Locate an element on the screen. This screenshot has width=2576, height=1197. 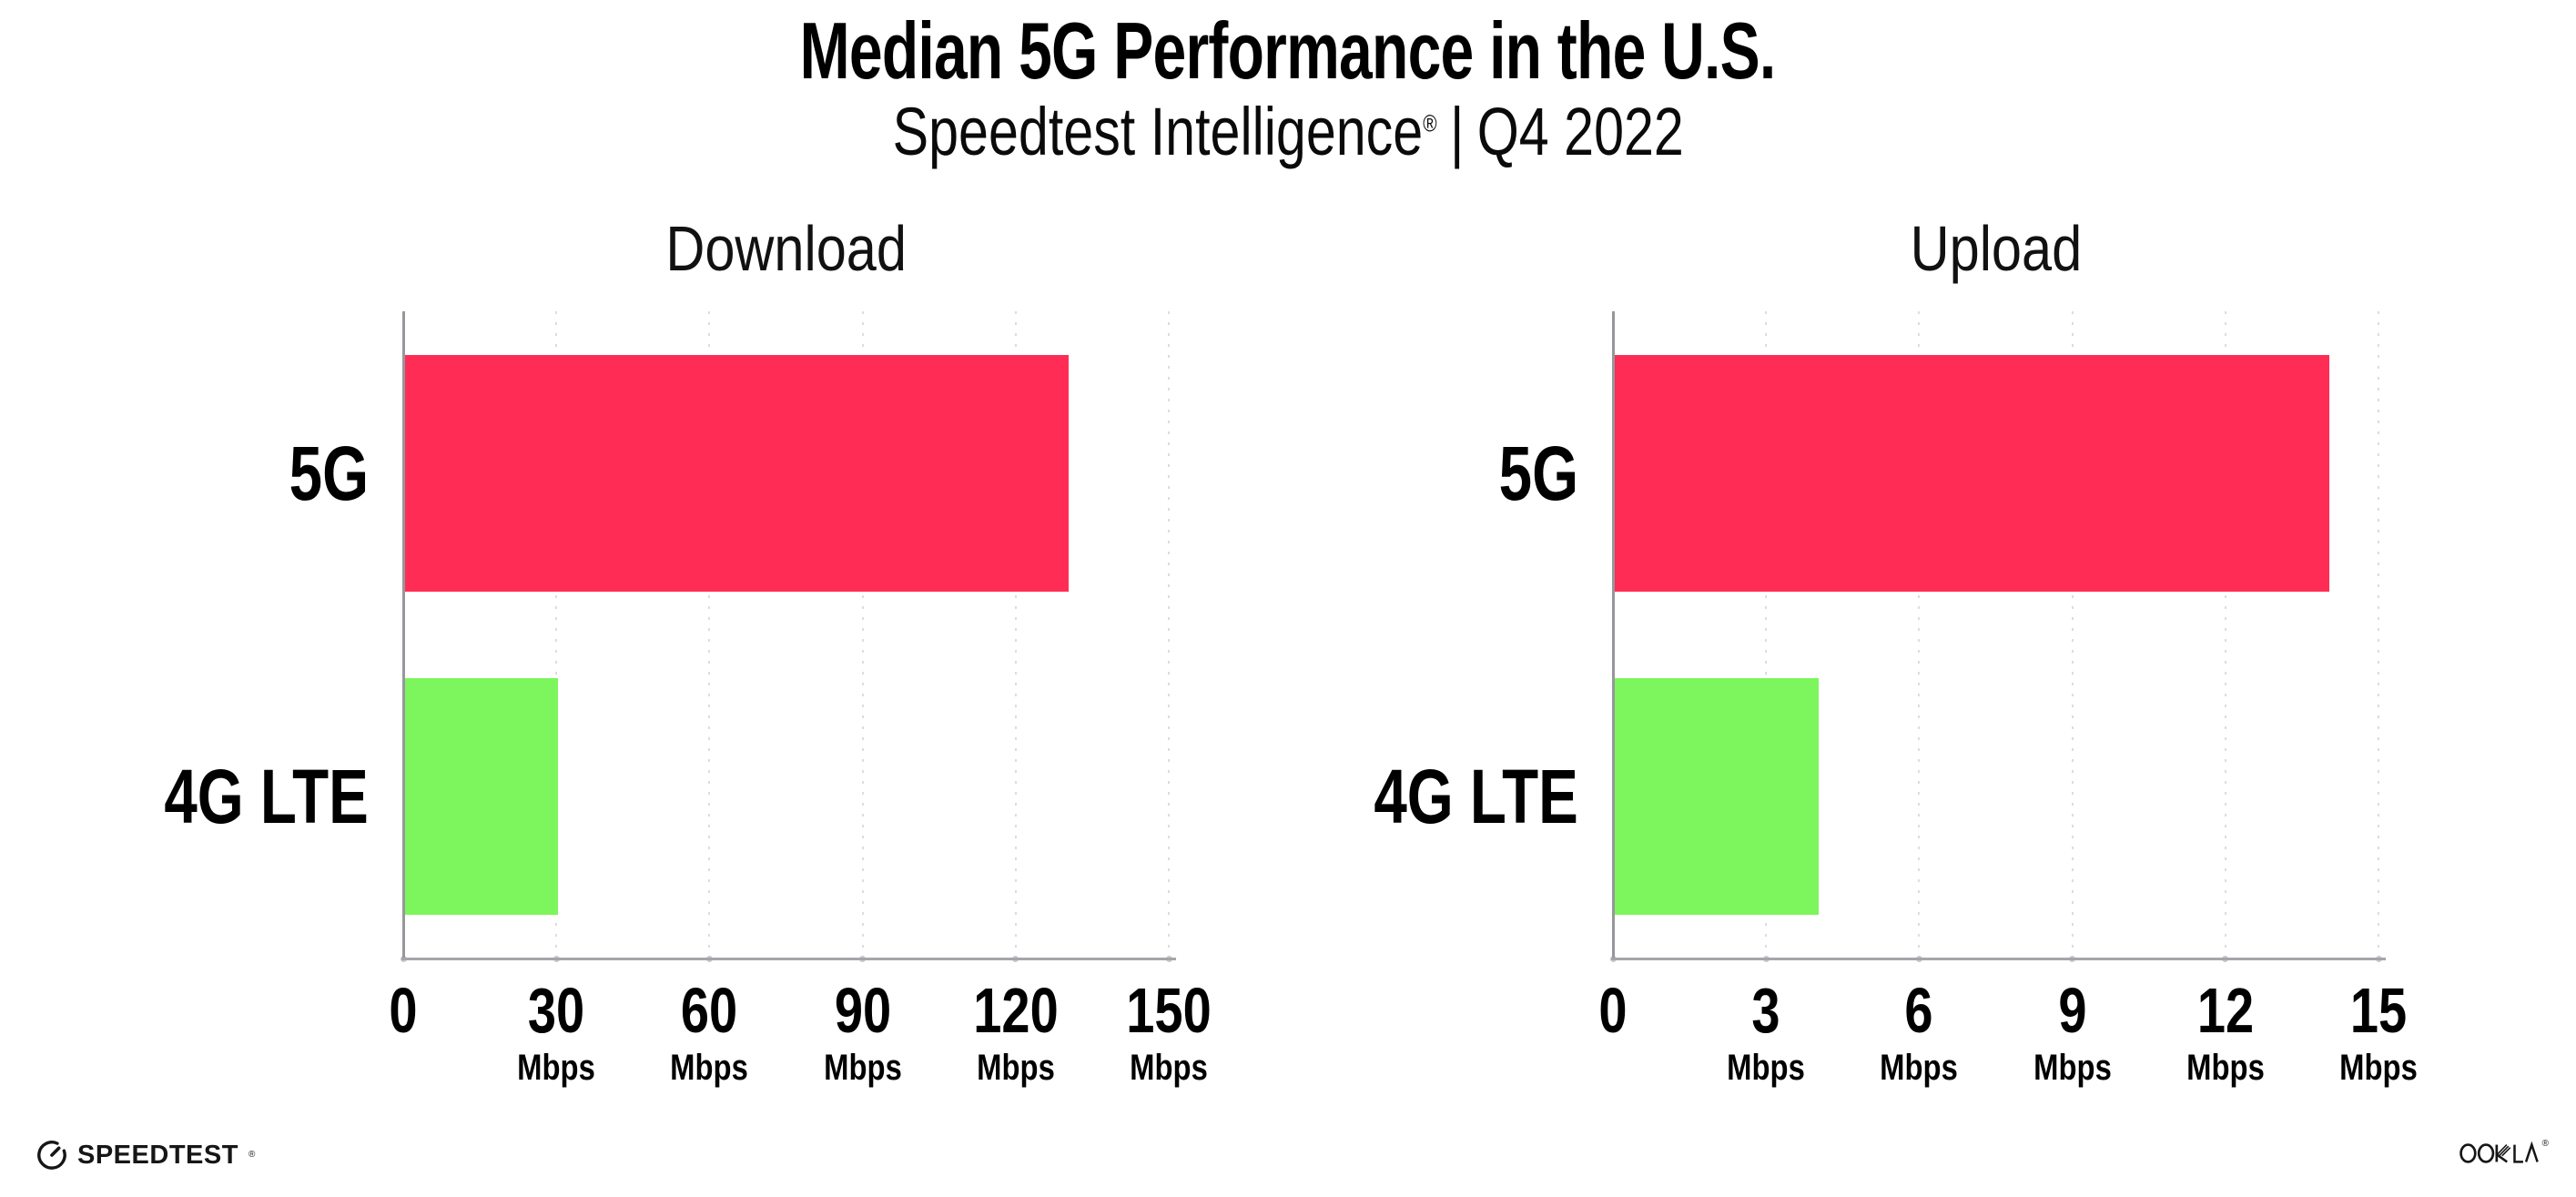
x-tick-value: 30 is located at coordinates (556, 1011).